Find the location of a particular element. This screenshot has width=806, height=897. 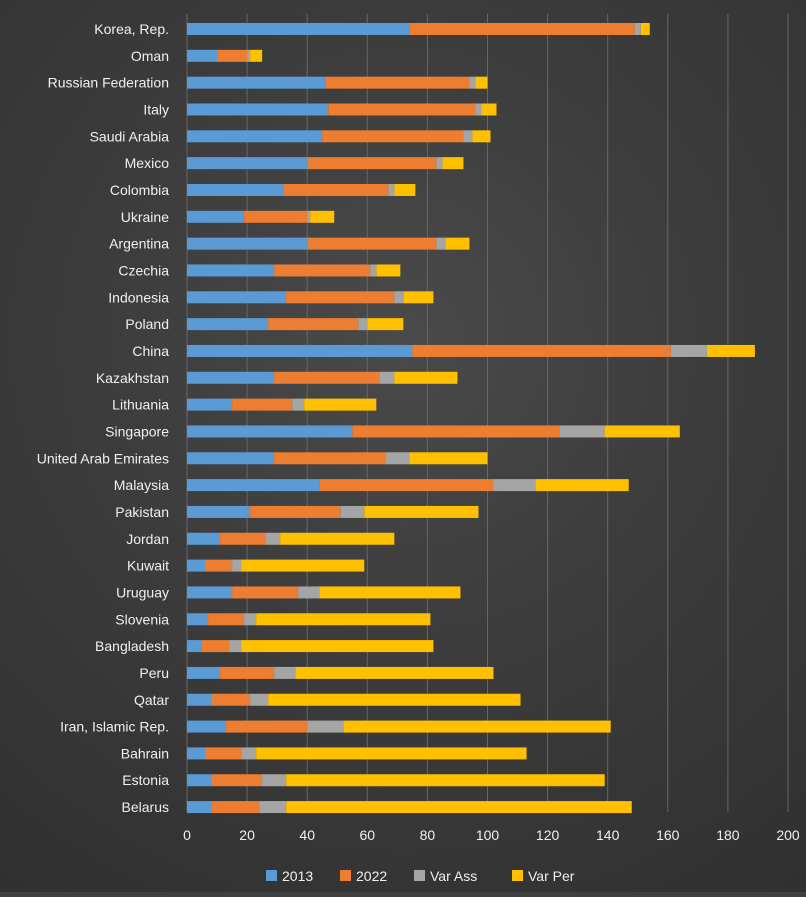

category-label: Estonia is located at coordinates (145, 780).